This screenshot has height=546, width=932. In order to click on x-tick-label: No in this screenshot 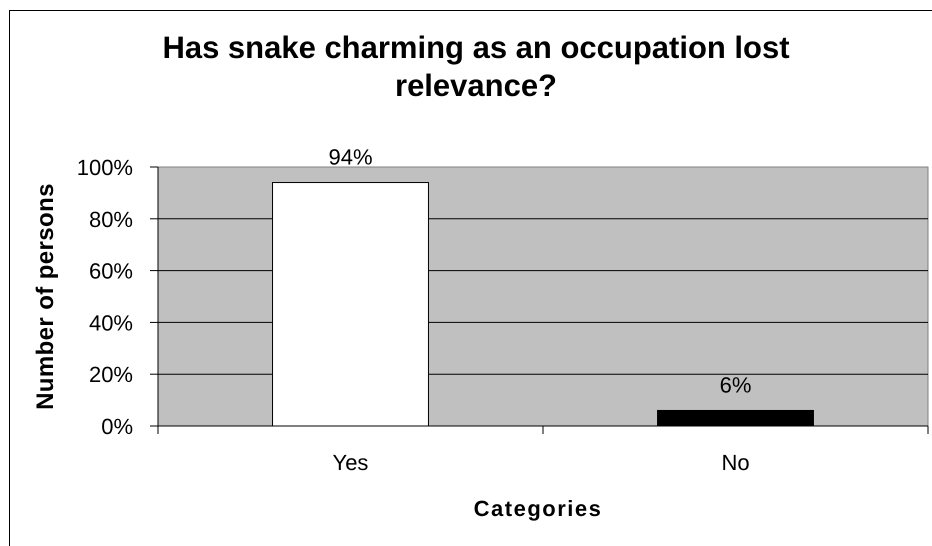, I will do `click(735, 462)`.